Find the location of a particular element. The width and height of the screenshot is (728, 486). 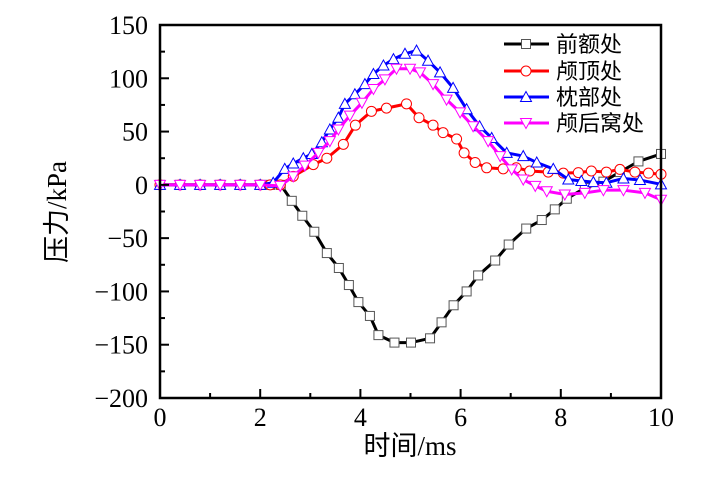

y-tick-label: 100 is located at coordinates (128, 78).